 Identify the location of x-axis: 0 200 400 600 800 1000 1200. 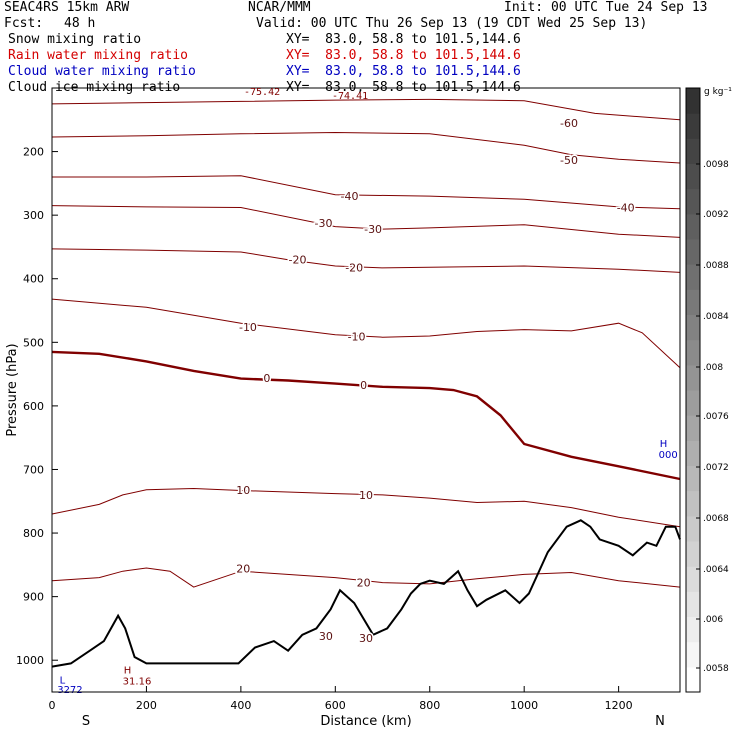
(341, 699).